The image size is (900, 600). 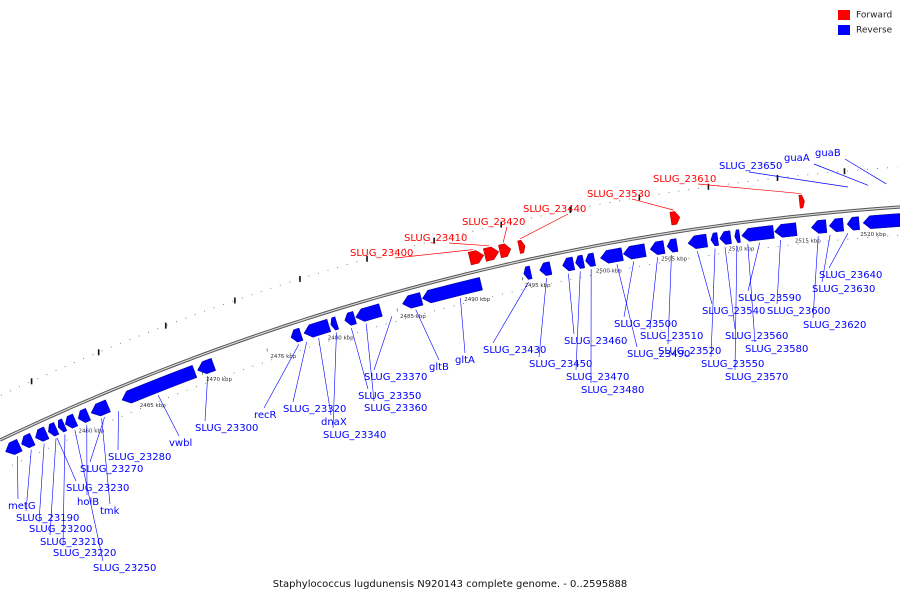 What do you see at coordinates (674, 260) in the screenshot?
I see `scale-tick-label: 2505 kbp` at bounding box center [674, 260].